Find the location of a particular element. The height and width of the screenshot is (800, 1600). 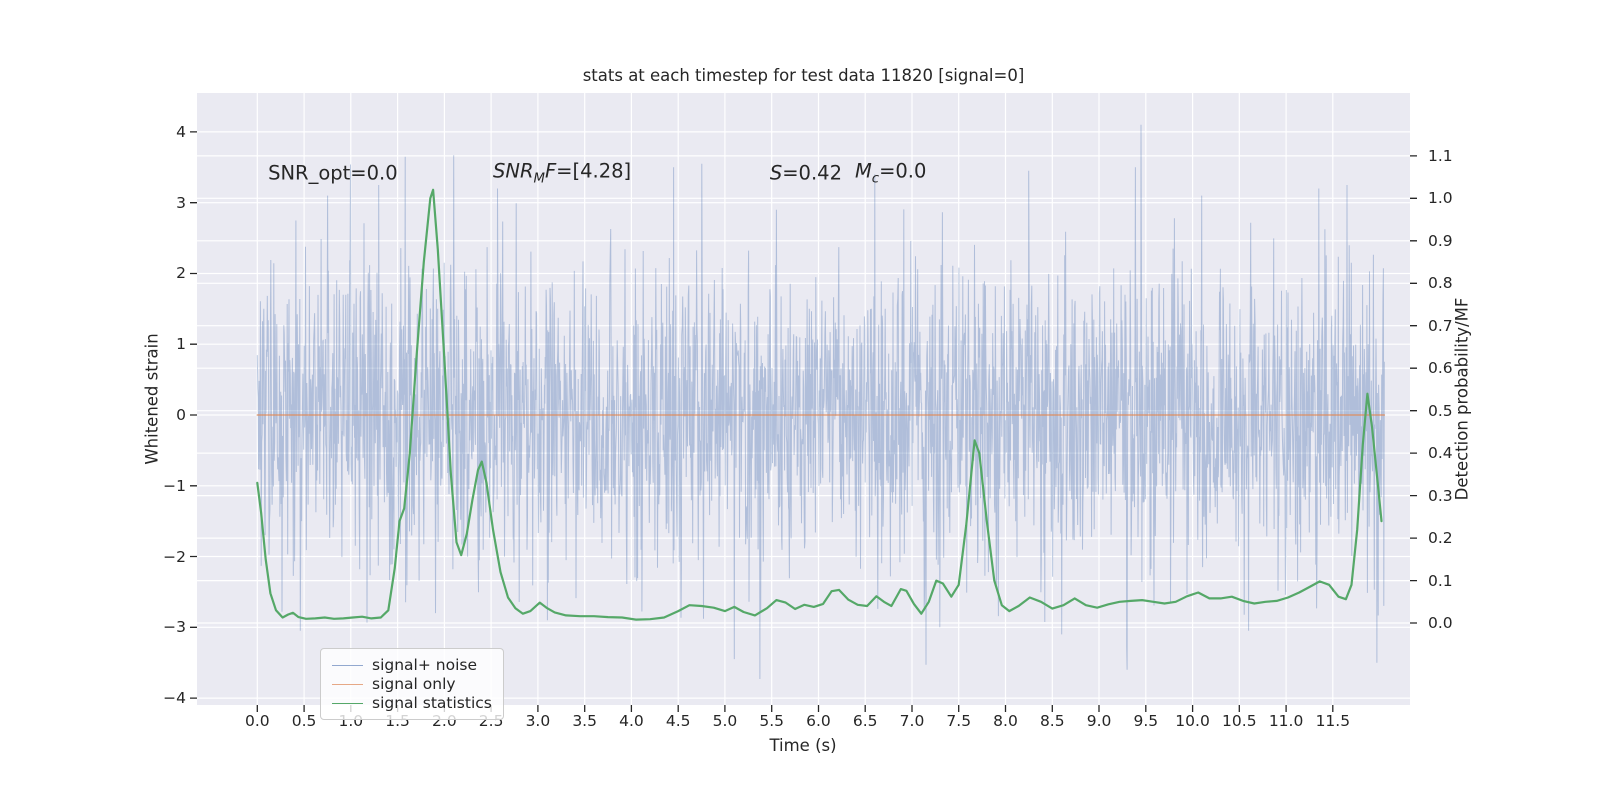

right-tick-label: 0.1 is located at coordinates (1440, 580).